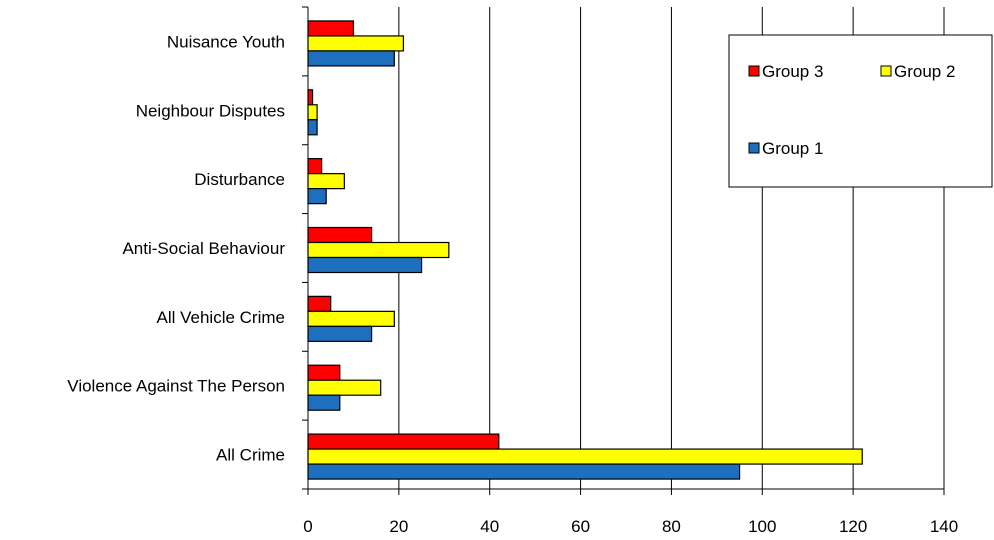 This screenshot has width=994, height=540. What do you see at coordinates (221, 317) in the screenshot?
I see `category-label: All Vehicle Crime` at bounding box center [221, 317].